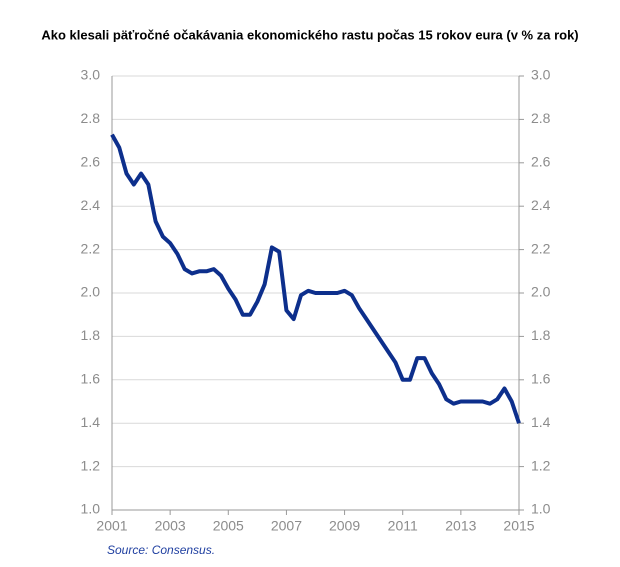 The image size is (620, 567). Describe the element at coordinates (344, 526) in the screenshot. I see `x-tick-label: 2009` at that location.